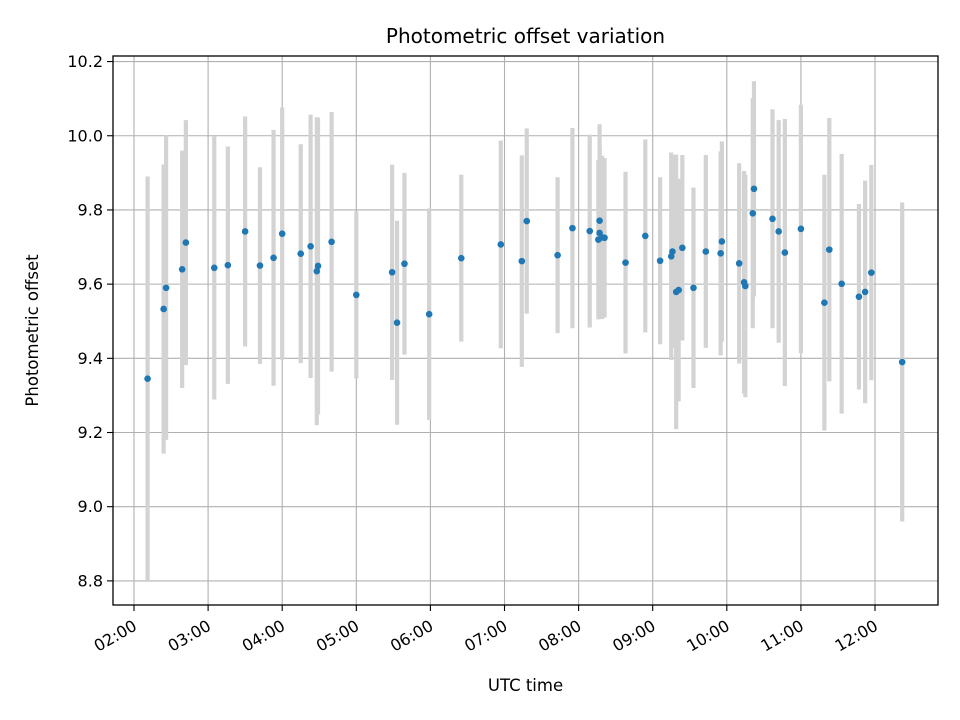 This screenshot has width=960, height=720. What do you see at coordinates (90, 506) in the screenshot?
I see `y-tick-label: 9.0` at bounding box center [90, 506].